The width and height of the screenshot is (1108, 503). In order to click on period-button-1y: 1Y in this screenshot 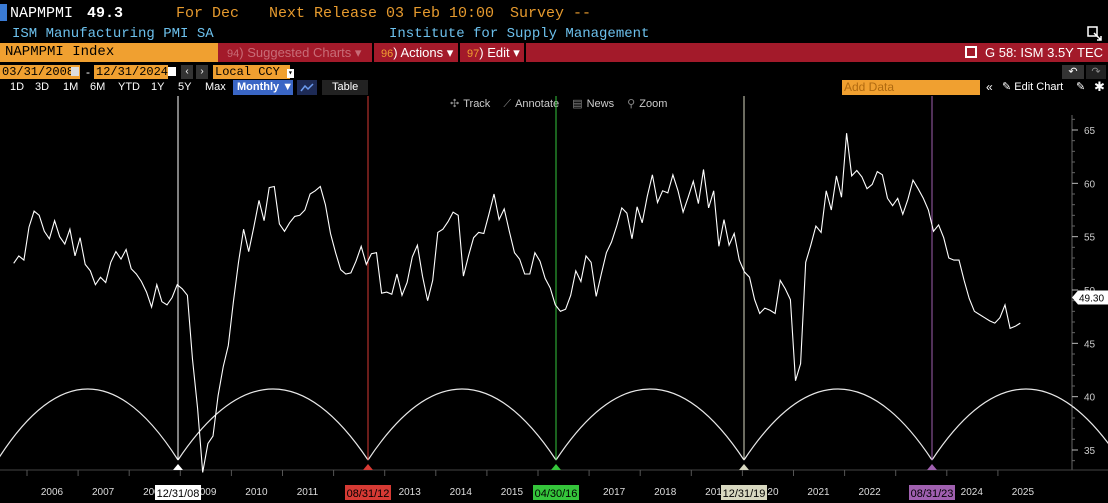, I will do `click(158, 87)`.